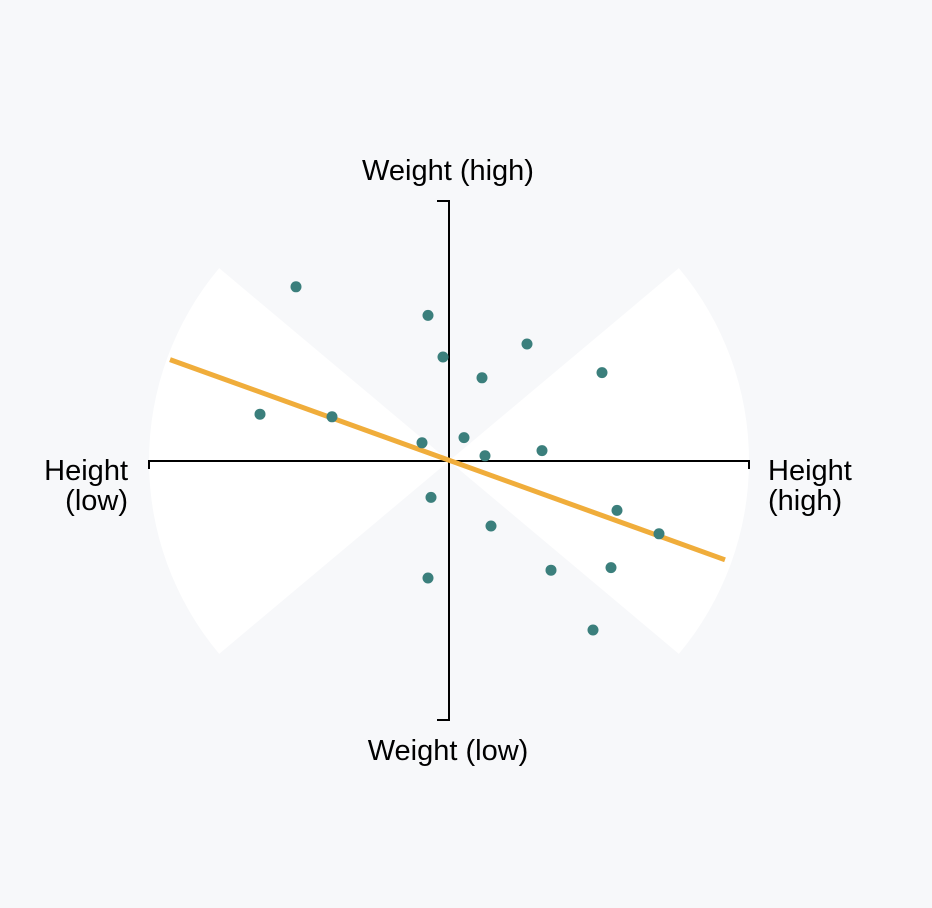 The width and height of the screenshot is (932, 908). Describe the element at coordinates (447, 460) in the screenshot. I see `fit-line` at that location.